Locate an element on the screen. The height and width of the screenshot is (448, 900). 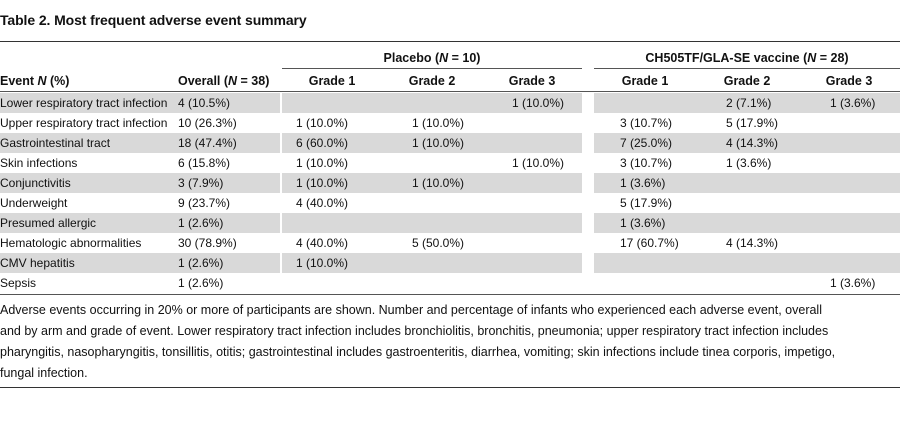
cell-v-g3: 1 (3.6%) is located at coordinates (853, 103).